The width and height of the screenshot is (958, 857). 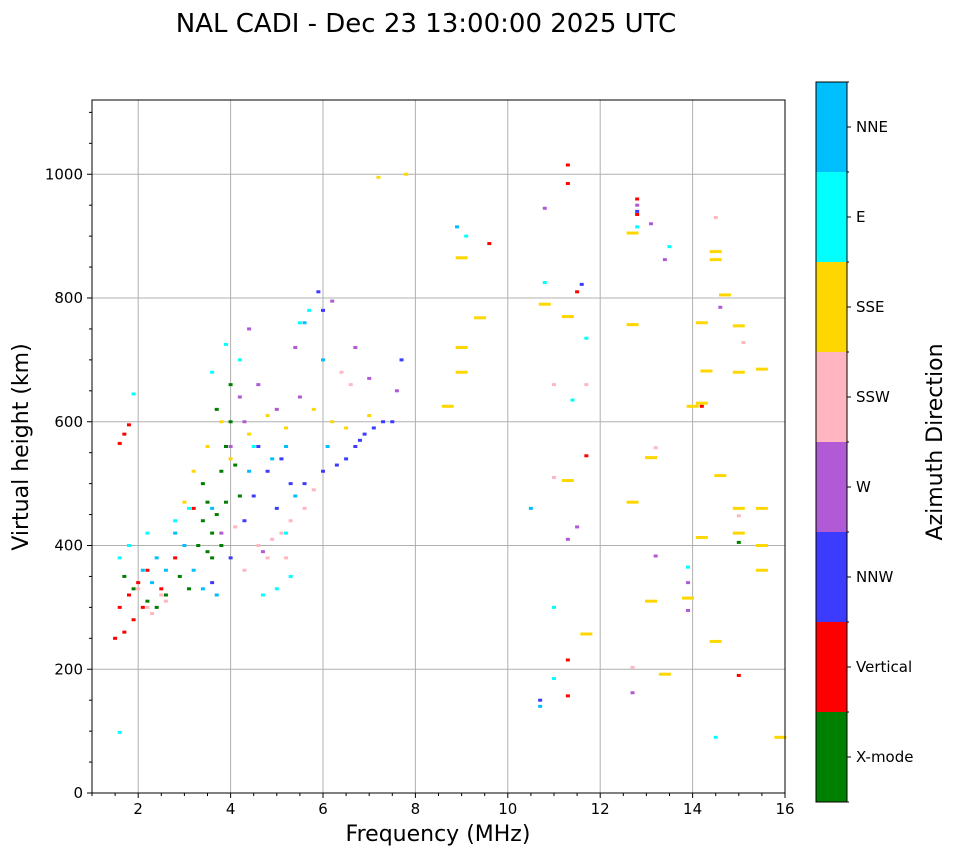 I want to click on colorbar-segment-sse, so click(x=831, y=307).